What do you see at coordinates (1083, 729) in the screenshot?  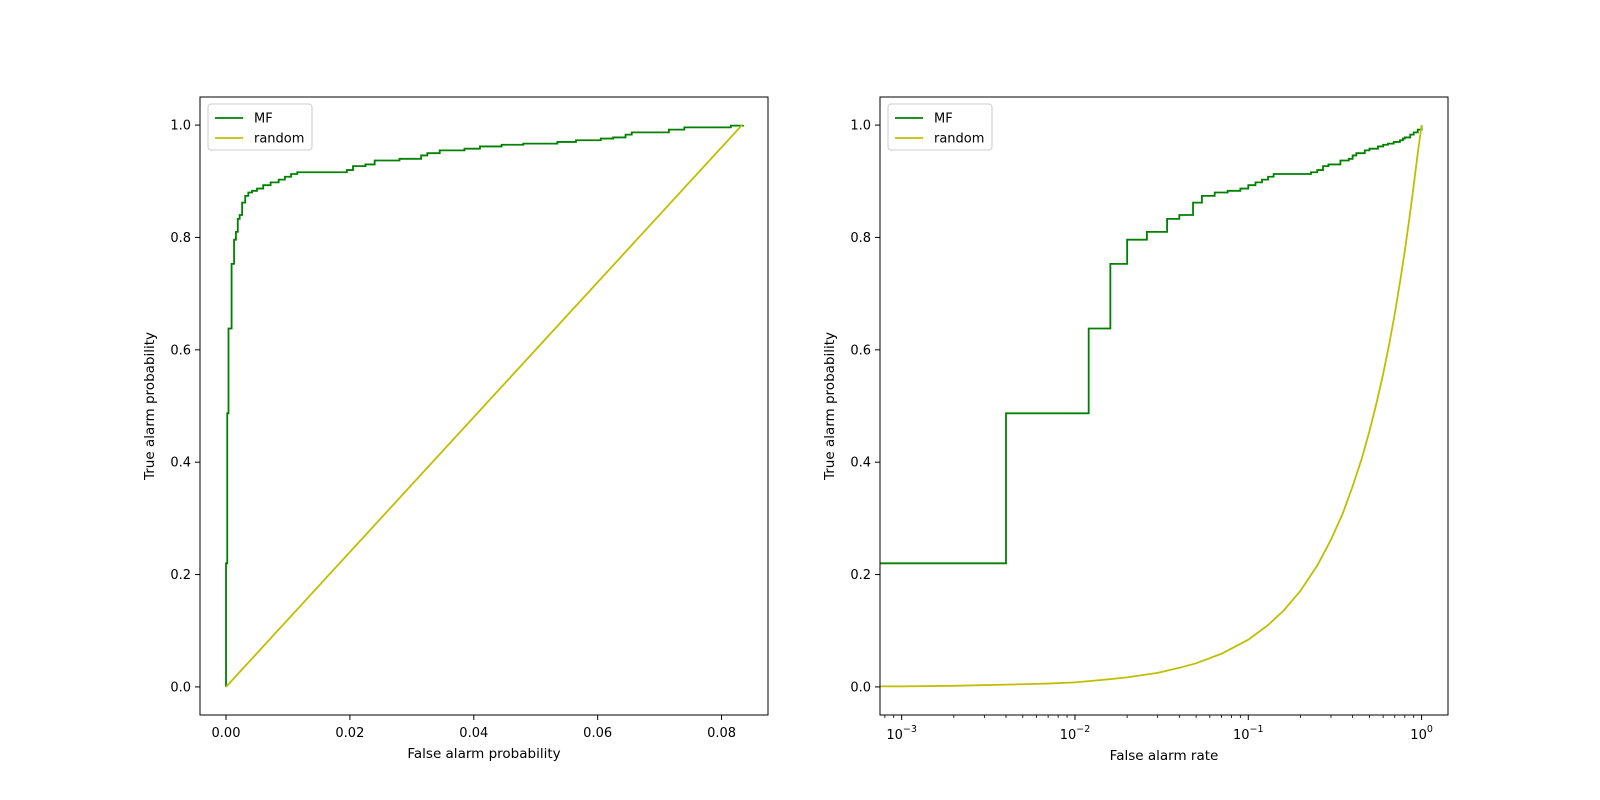 I see `x-tick-label-exponent: −2` at bounding box center [1083, 729].